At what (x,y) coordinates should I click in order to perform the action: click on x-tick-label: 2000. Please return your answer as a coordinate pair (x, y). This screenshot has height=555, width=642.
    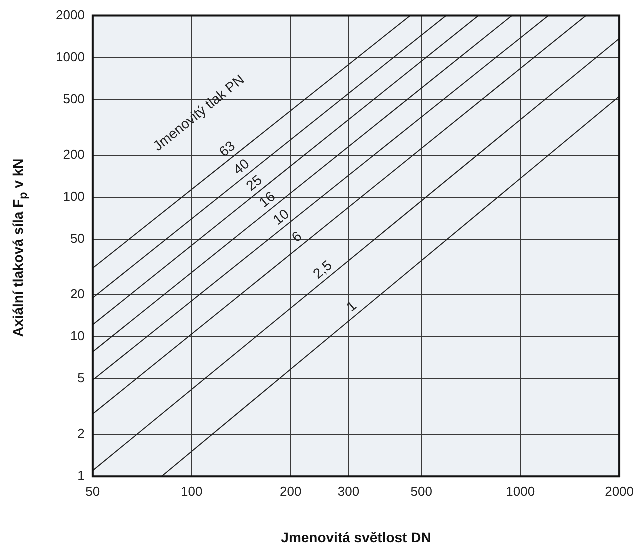
    Looking at the image, I should click on (619, 491).